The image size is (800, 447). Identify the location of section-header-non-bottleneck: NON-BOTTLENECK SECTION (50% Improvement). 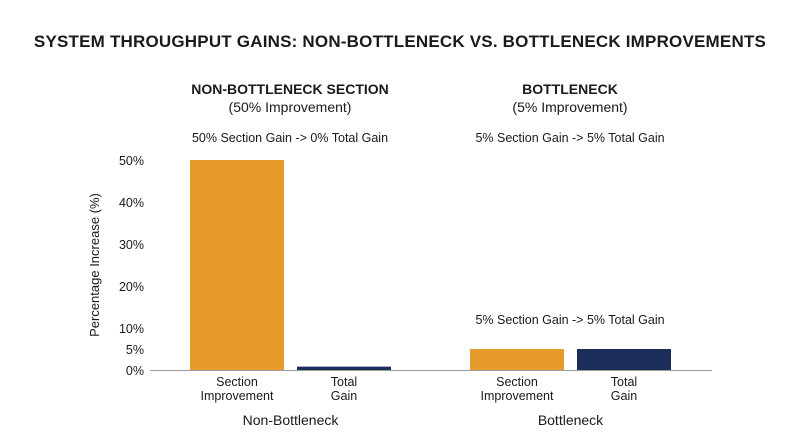
(290, 98).